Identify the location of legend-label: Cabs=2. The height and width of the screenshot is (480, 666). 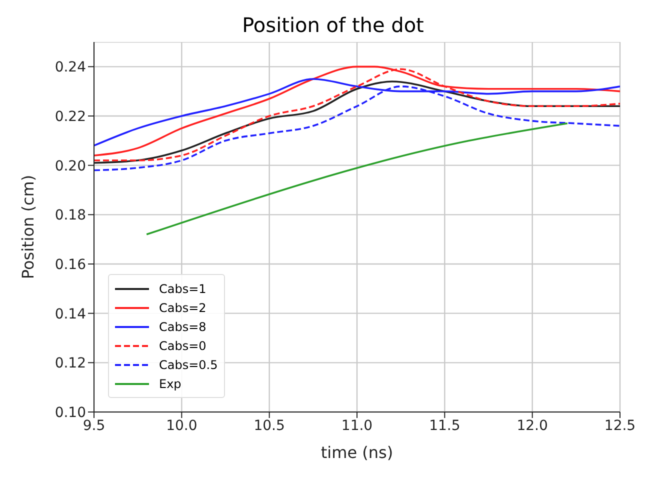
(182, 307).